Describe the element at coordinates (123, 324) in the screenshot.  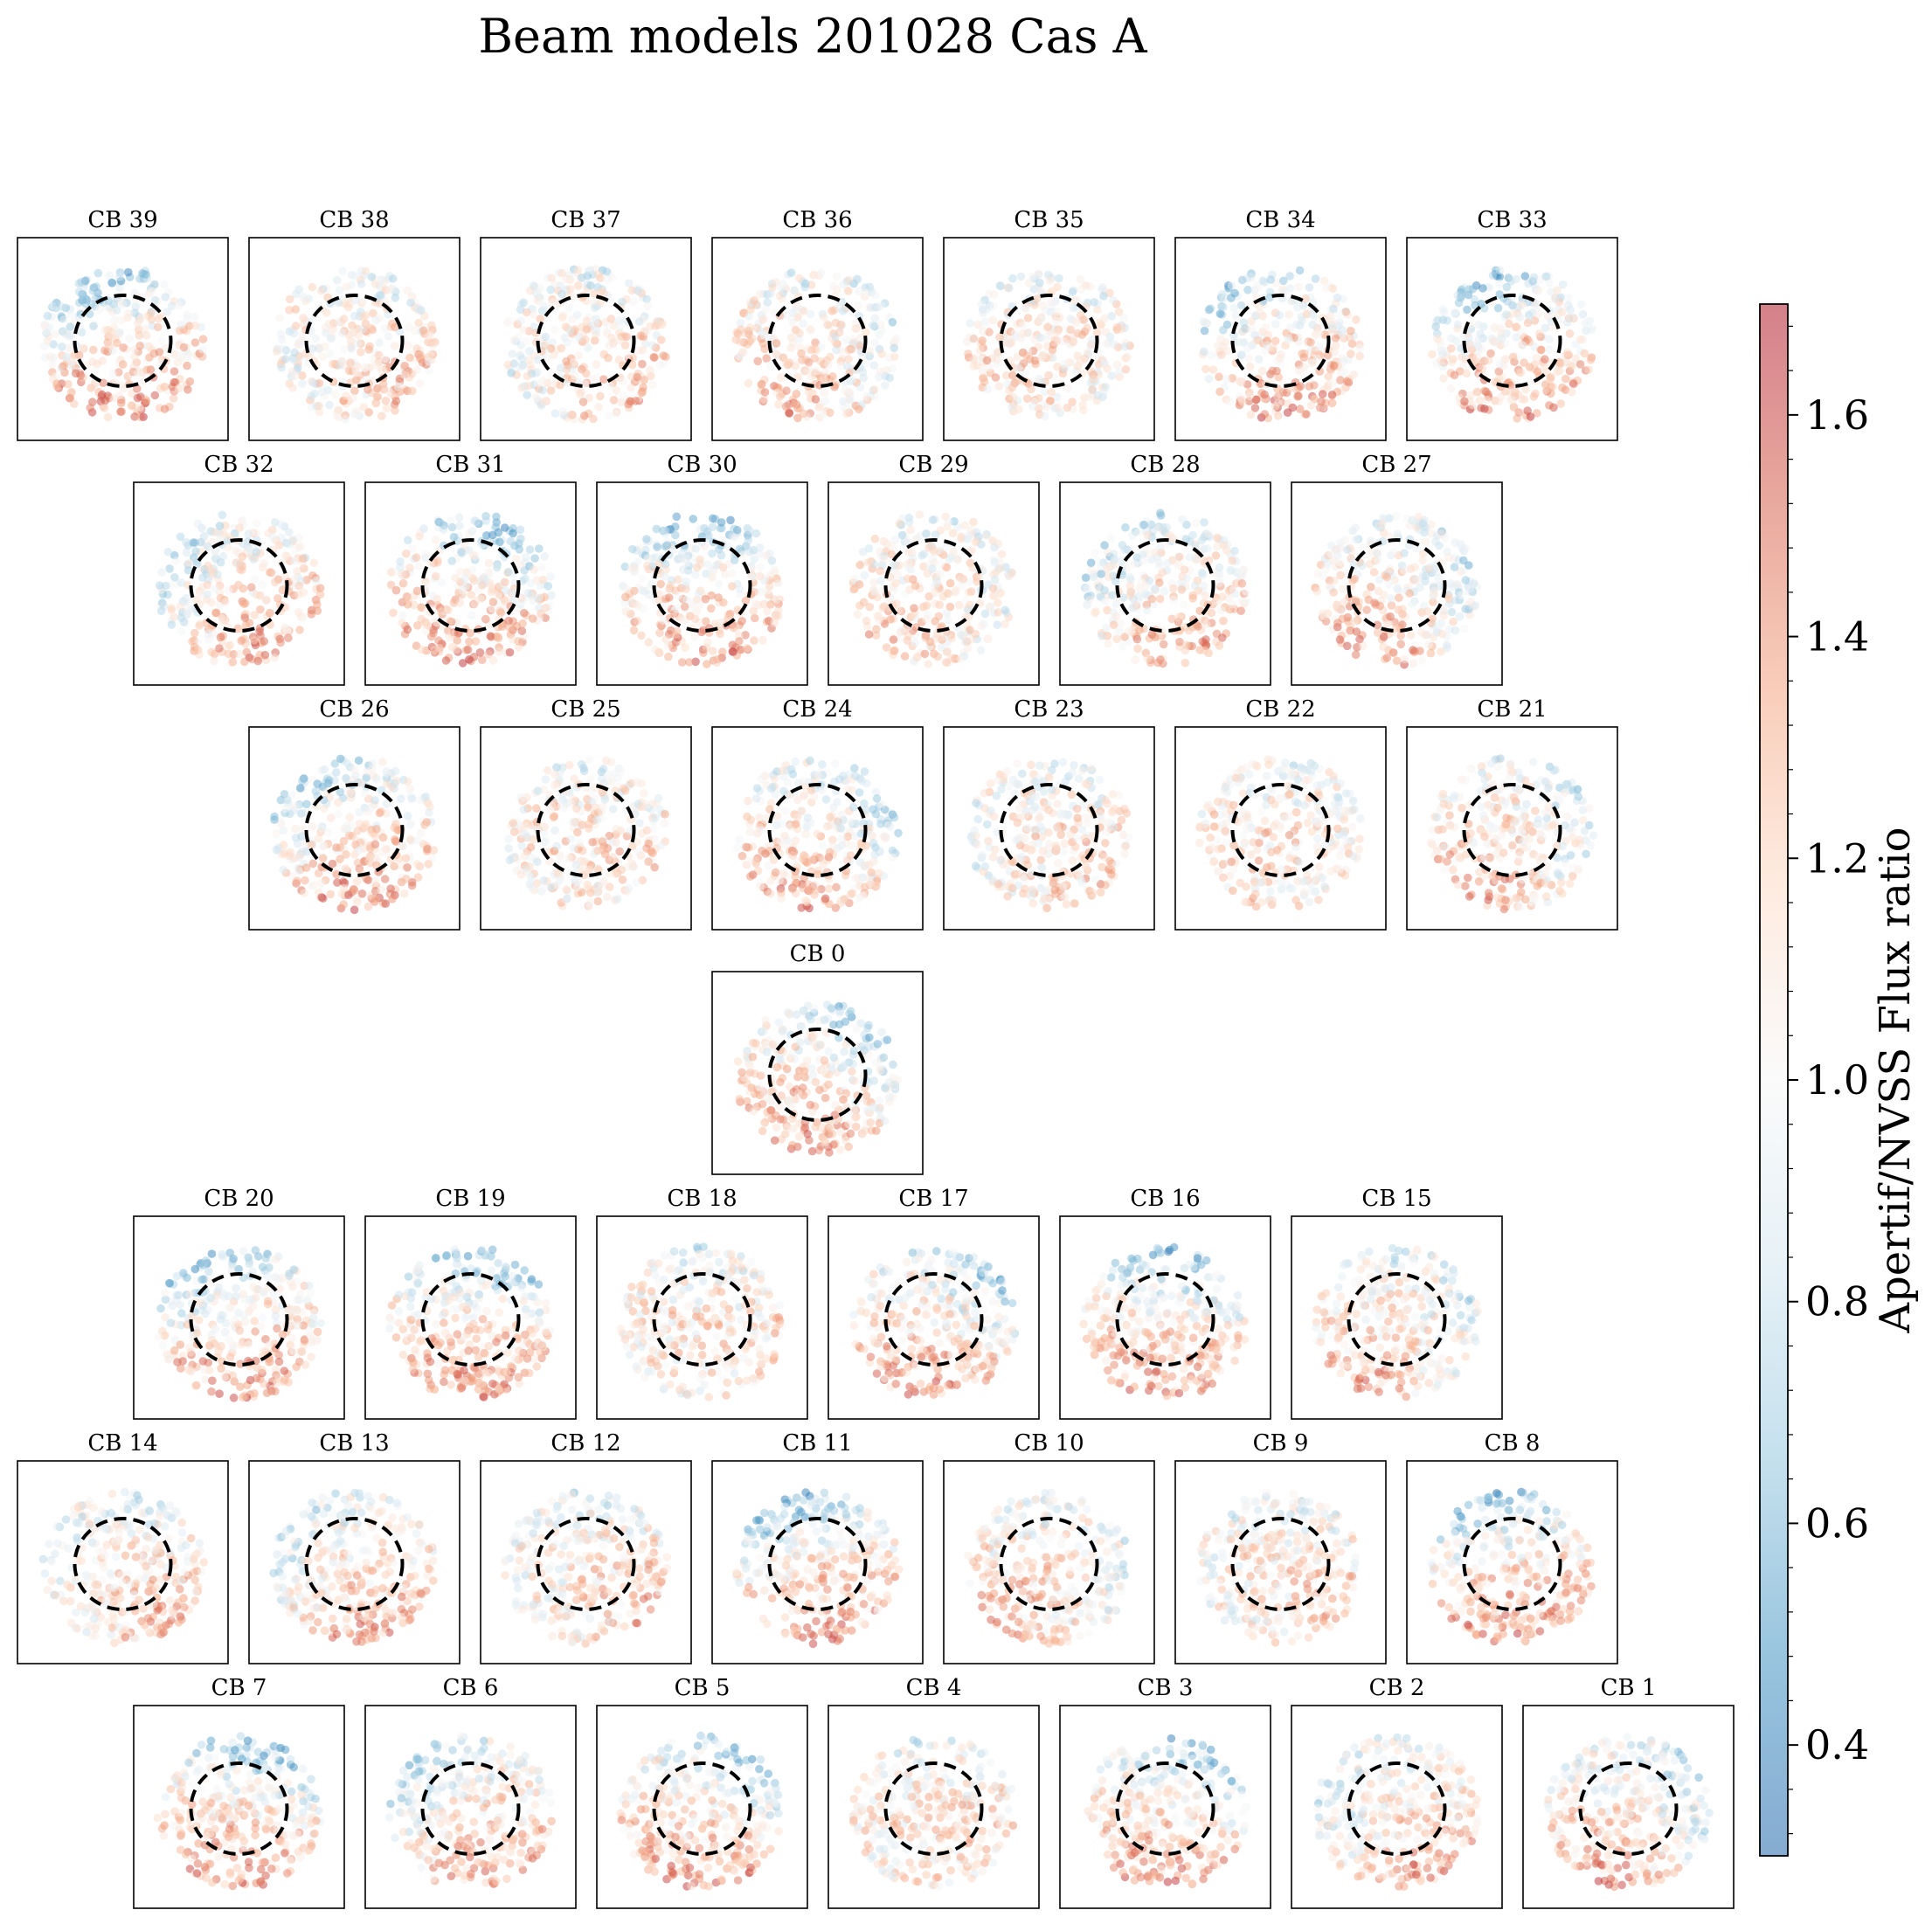
I see `beam-panel: CB 39` at that location.